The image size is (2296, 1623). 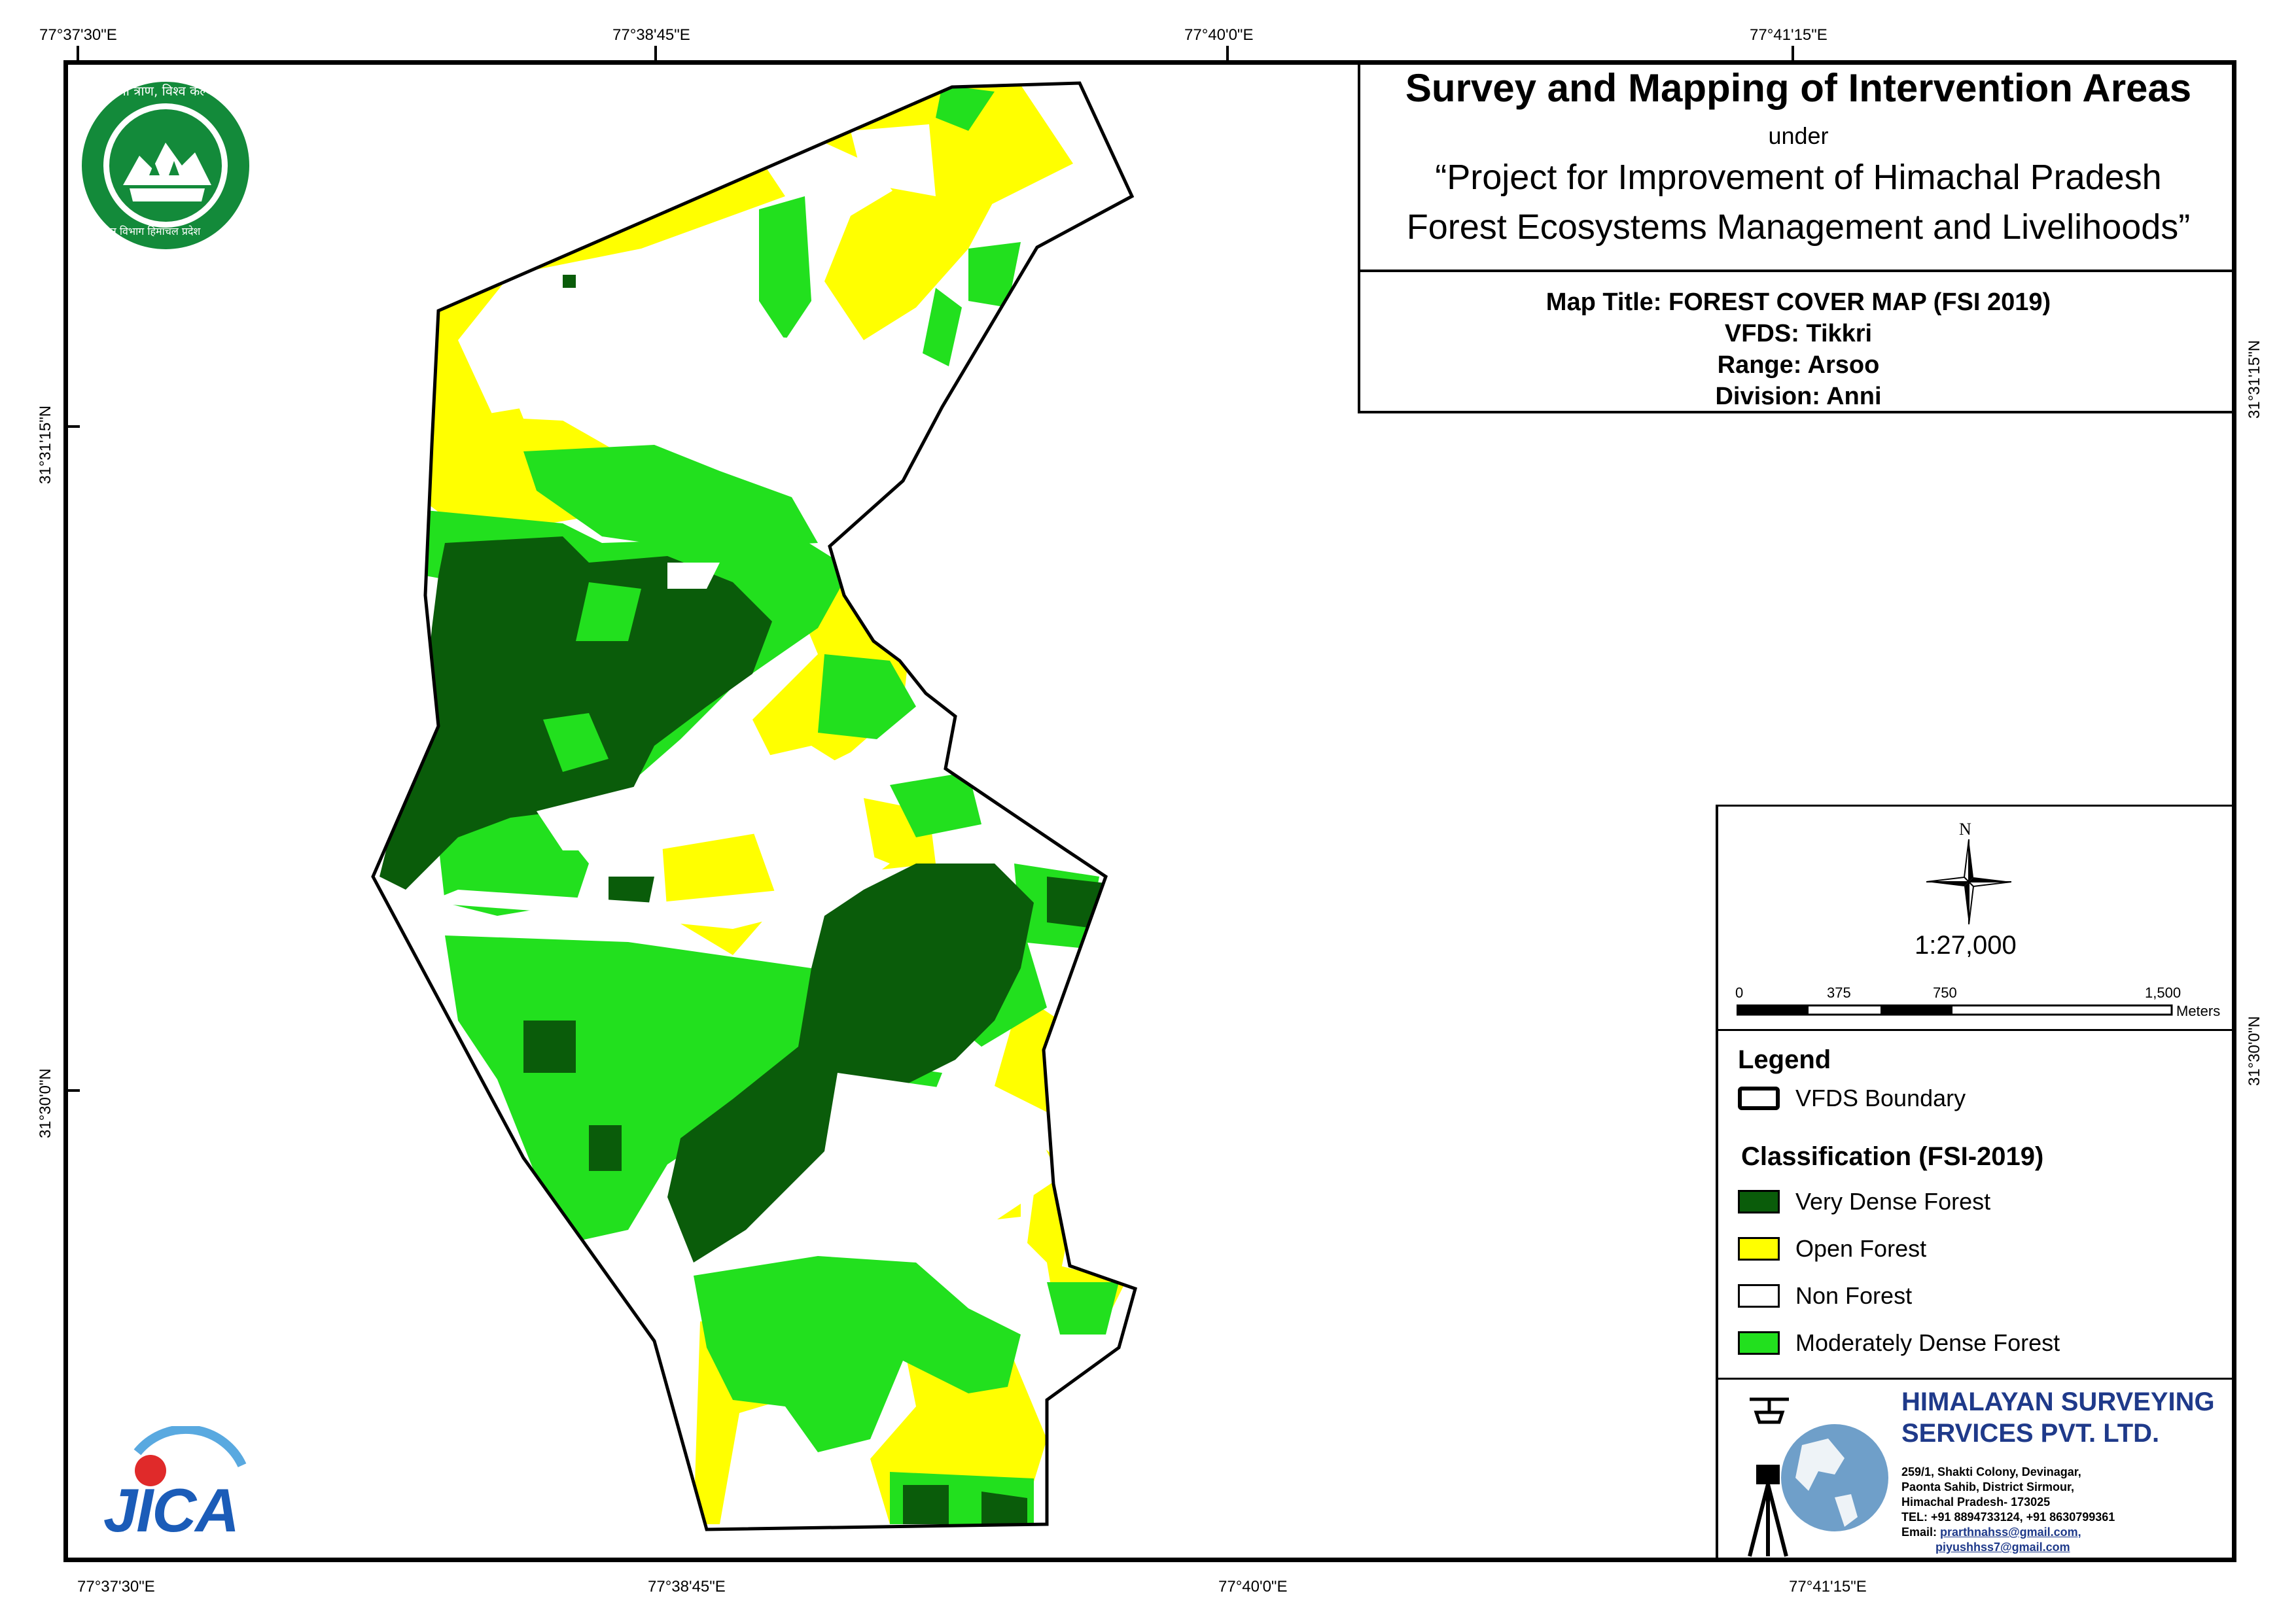 I want to click on classification-title: Classification (FSI-2019), so click(x=1892, y=1157).